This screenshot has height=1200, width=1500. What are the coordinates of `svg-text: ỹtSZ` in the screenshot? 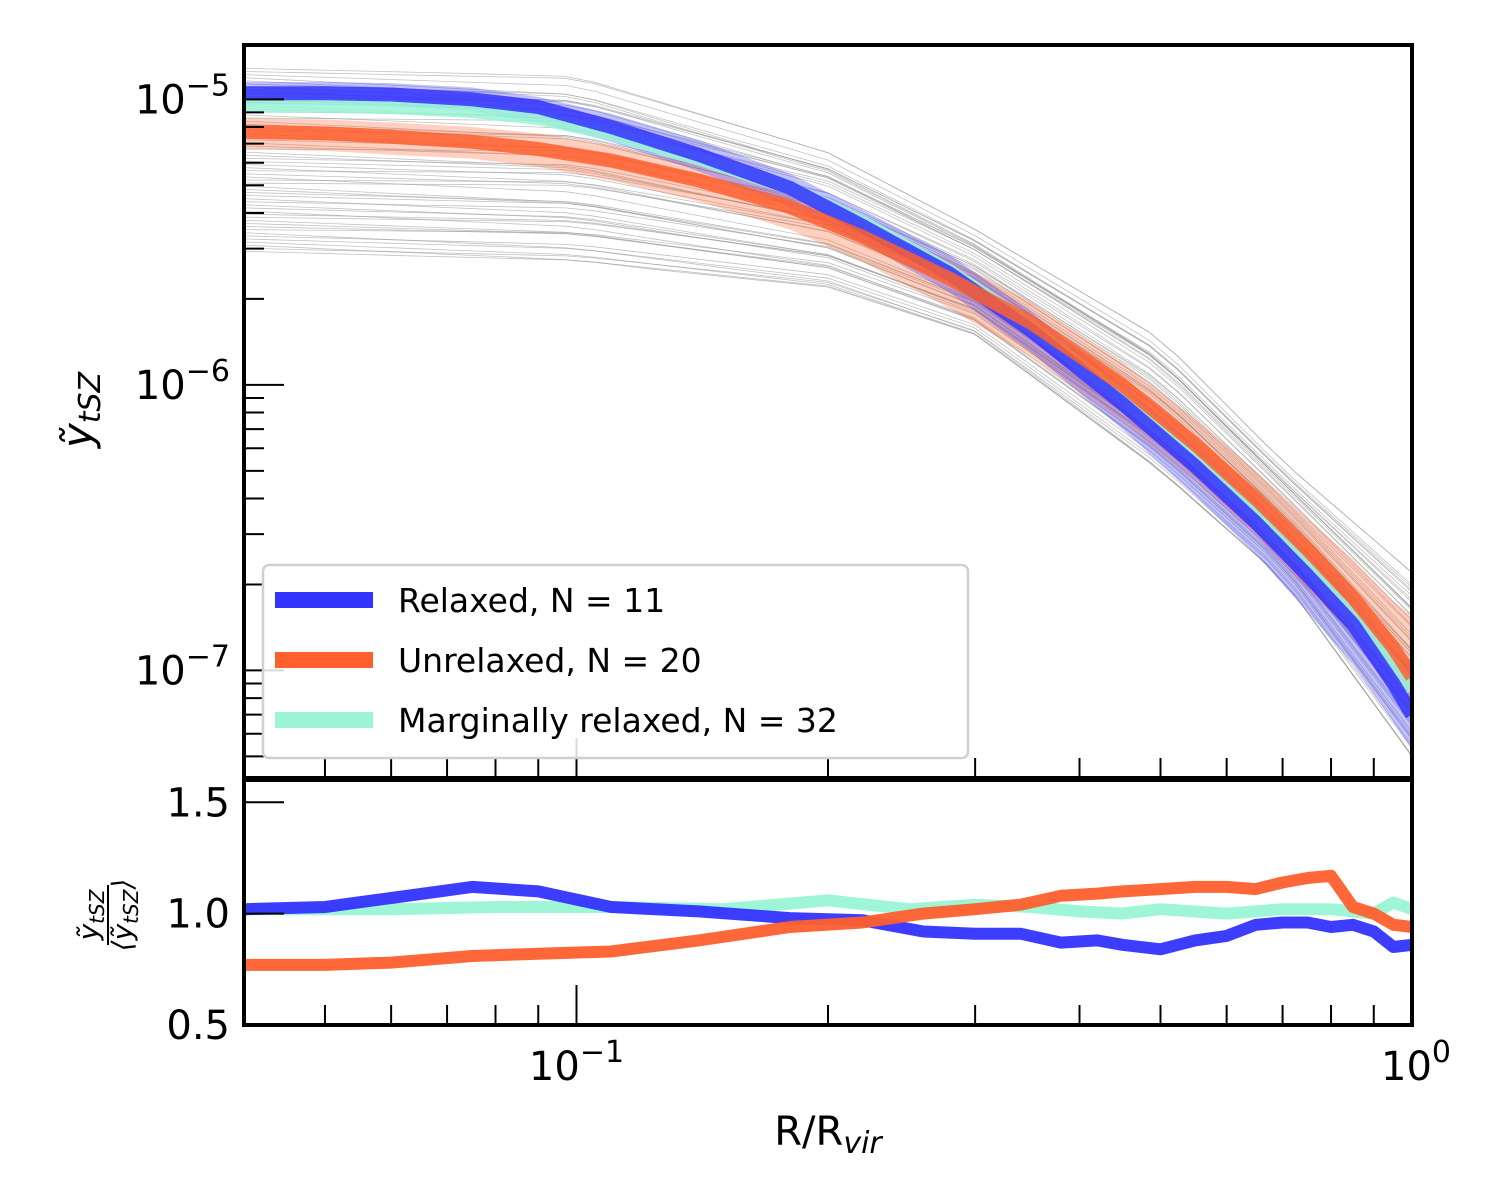 It's located at (90, 914).